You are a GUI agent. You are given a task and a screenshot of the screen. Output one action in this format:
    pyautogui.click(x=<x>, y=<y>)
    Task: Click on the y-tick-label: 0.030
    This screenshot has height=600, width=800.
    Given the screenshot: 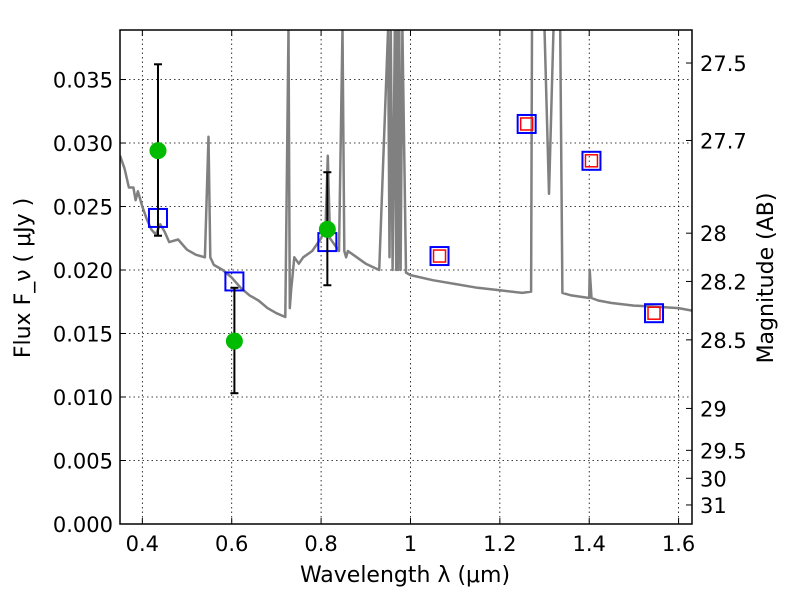 What is the action you would take?
    pyautogui.click(x=83, y=144)
    